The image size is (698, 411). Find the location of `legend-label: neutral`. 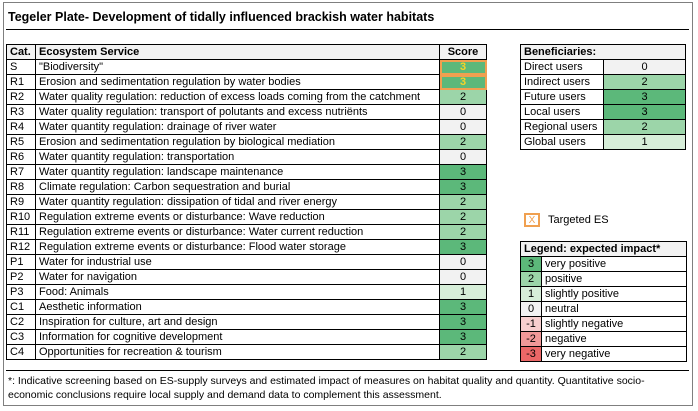

legend-label: neutral is located at coordinates (614, 309).